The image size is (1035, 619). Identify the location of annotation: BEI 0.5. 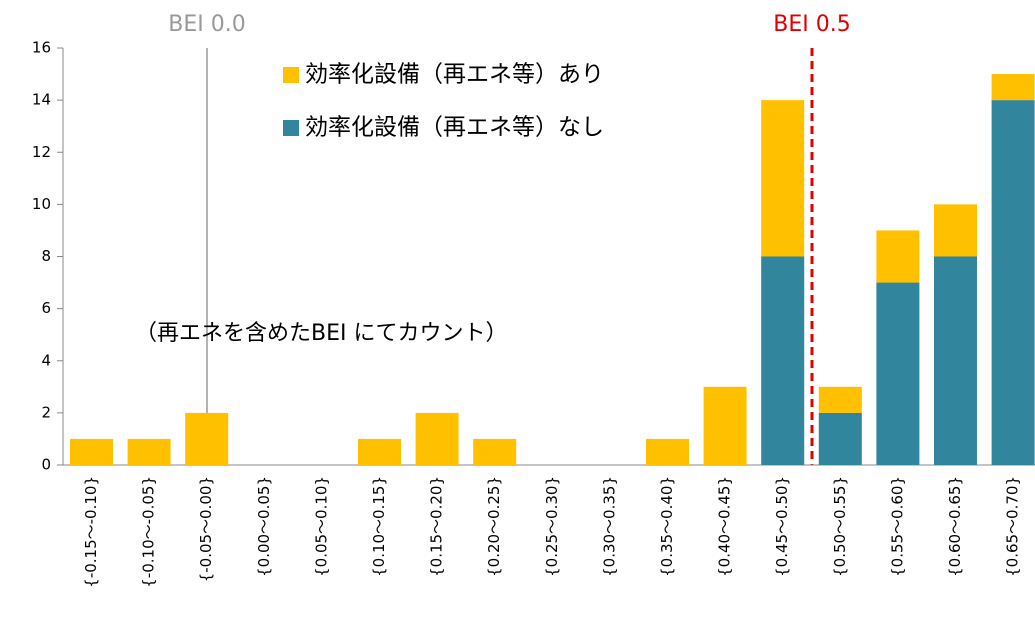
(811, 24).